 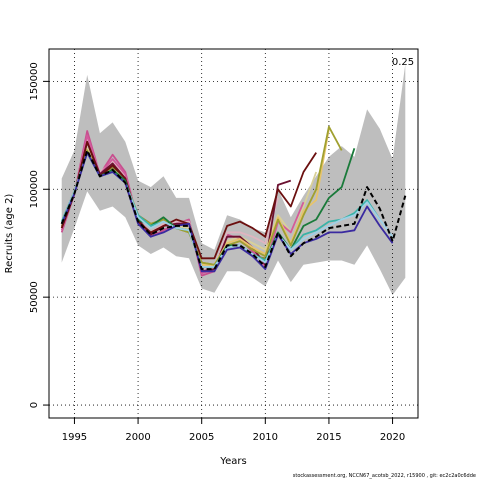 I want to click on x-tick-label: 1995, so click(x=74, y=437).